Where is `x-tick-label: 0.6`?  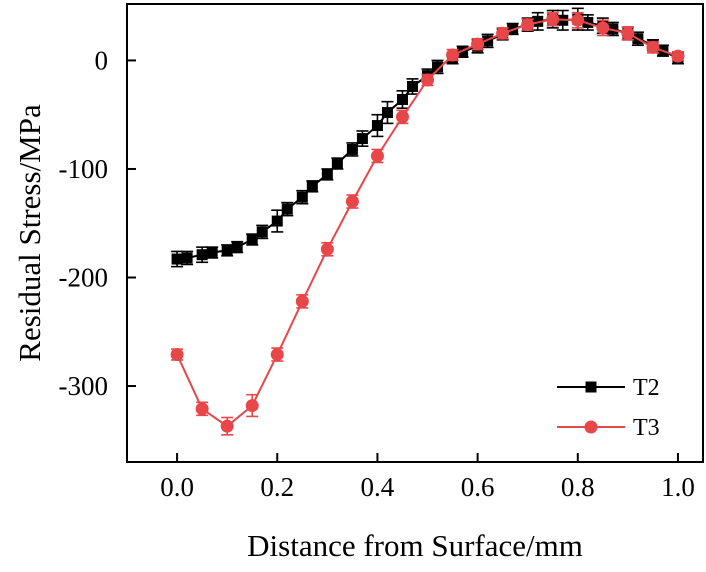 x-tick-label: 0.6 is located at coordinates (478, 487).